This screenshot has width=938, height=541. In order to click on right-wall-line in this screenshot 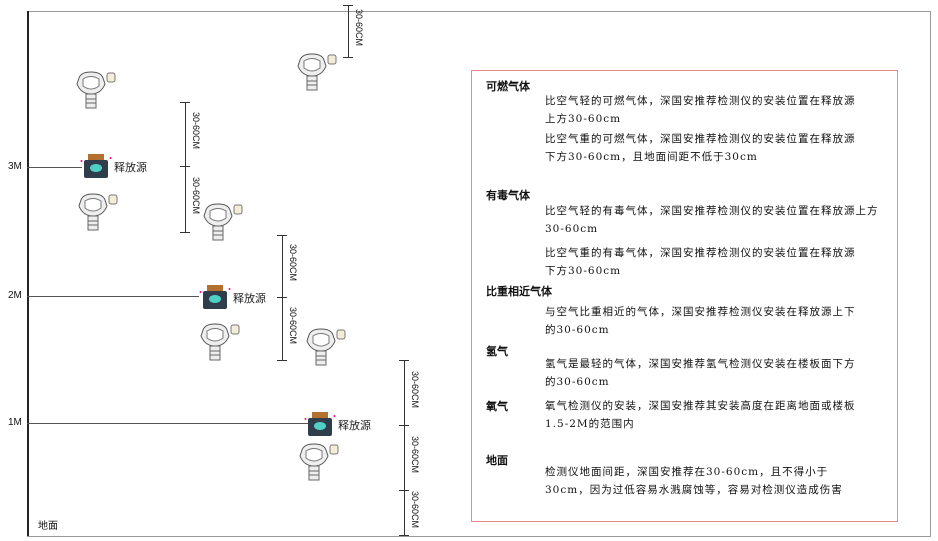, I will do `click(930, 274)`.